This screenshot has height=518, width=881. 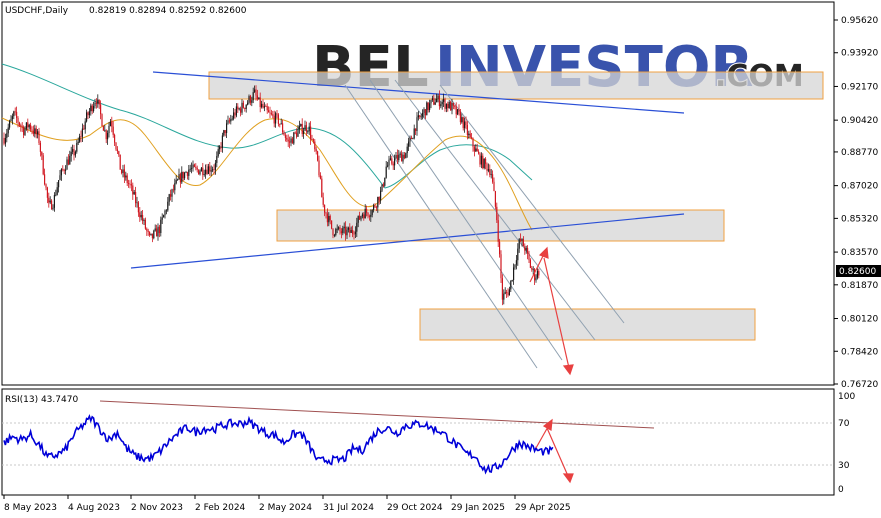 I want to click on current-price-label: 0.82600, so click(x=857, y=272).